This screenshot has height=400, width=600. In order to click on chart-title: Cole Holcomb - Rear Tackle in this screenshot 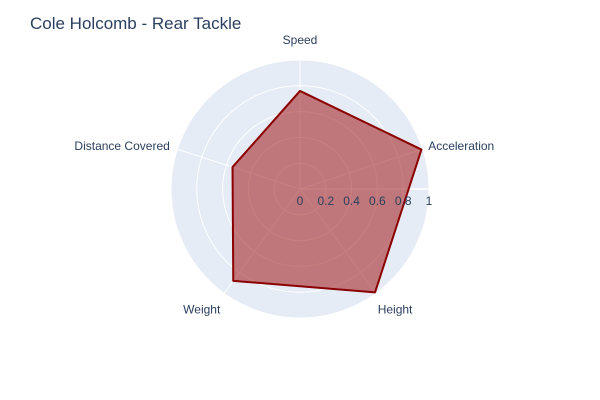, I will do `click(135, 23)`.